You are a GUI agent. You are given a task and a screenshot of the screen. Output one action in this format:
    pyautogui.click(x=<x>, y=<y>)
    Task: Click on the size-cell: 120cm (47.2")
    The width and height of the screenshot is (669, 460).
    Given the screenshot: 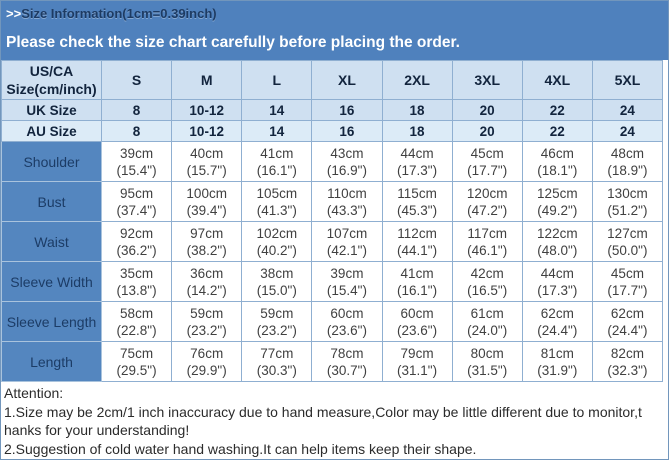 What is the action you would take?
    pyautogui.click(x=487, y=201)
    